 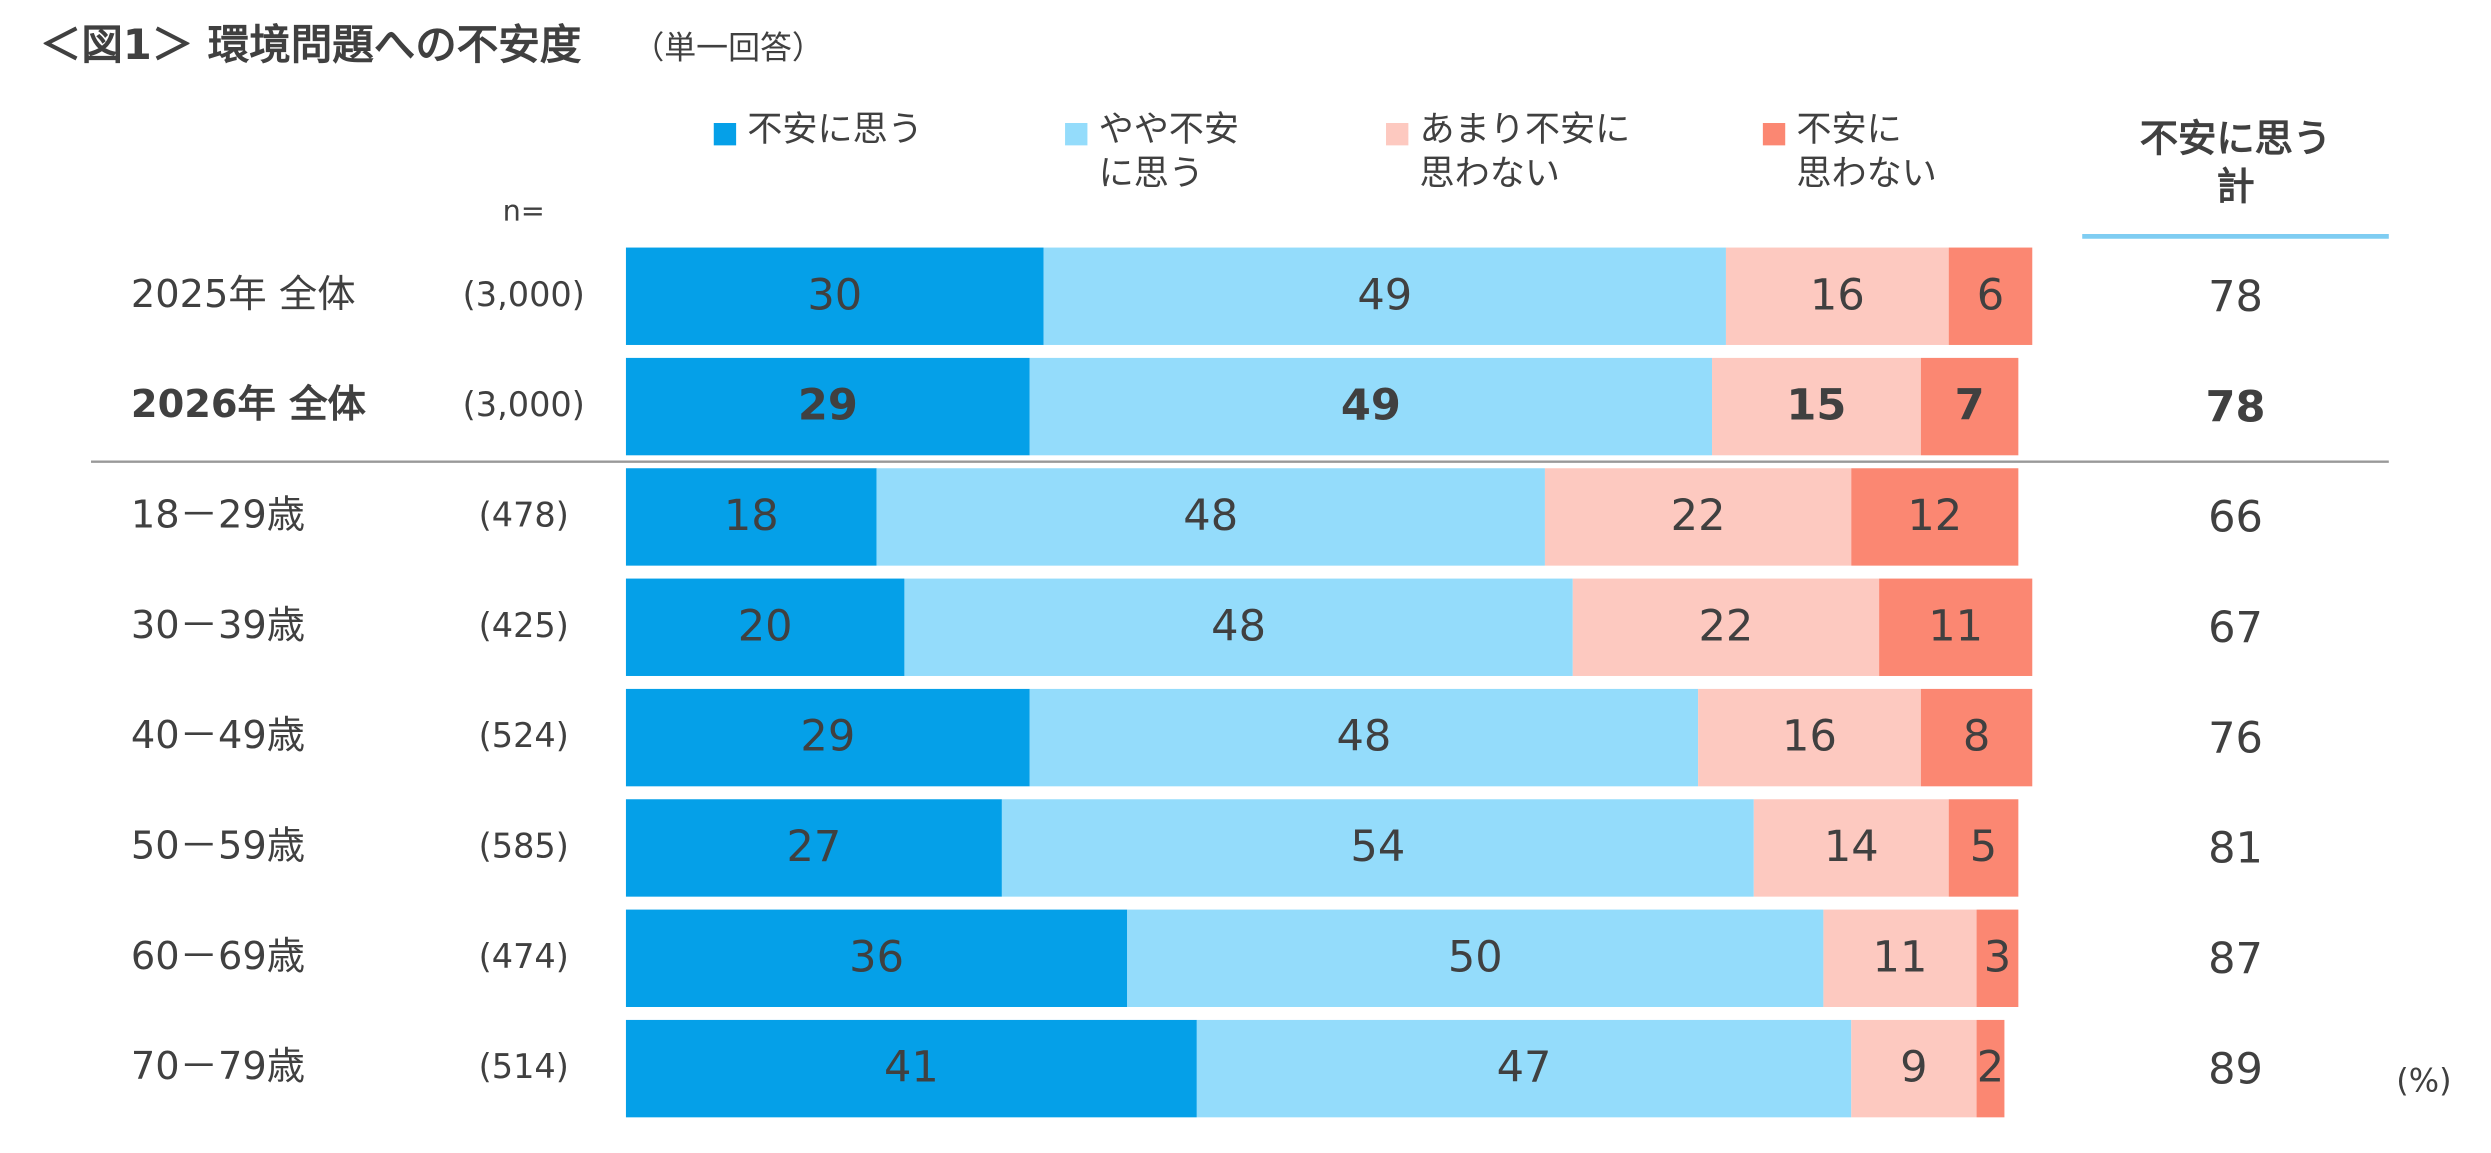 I want to click on value-label: 12, so click(x=1934, y=516).